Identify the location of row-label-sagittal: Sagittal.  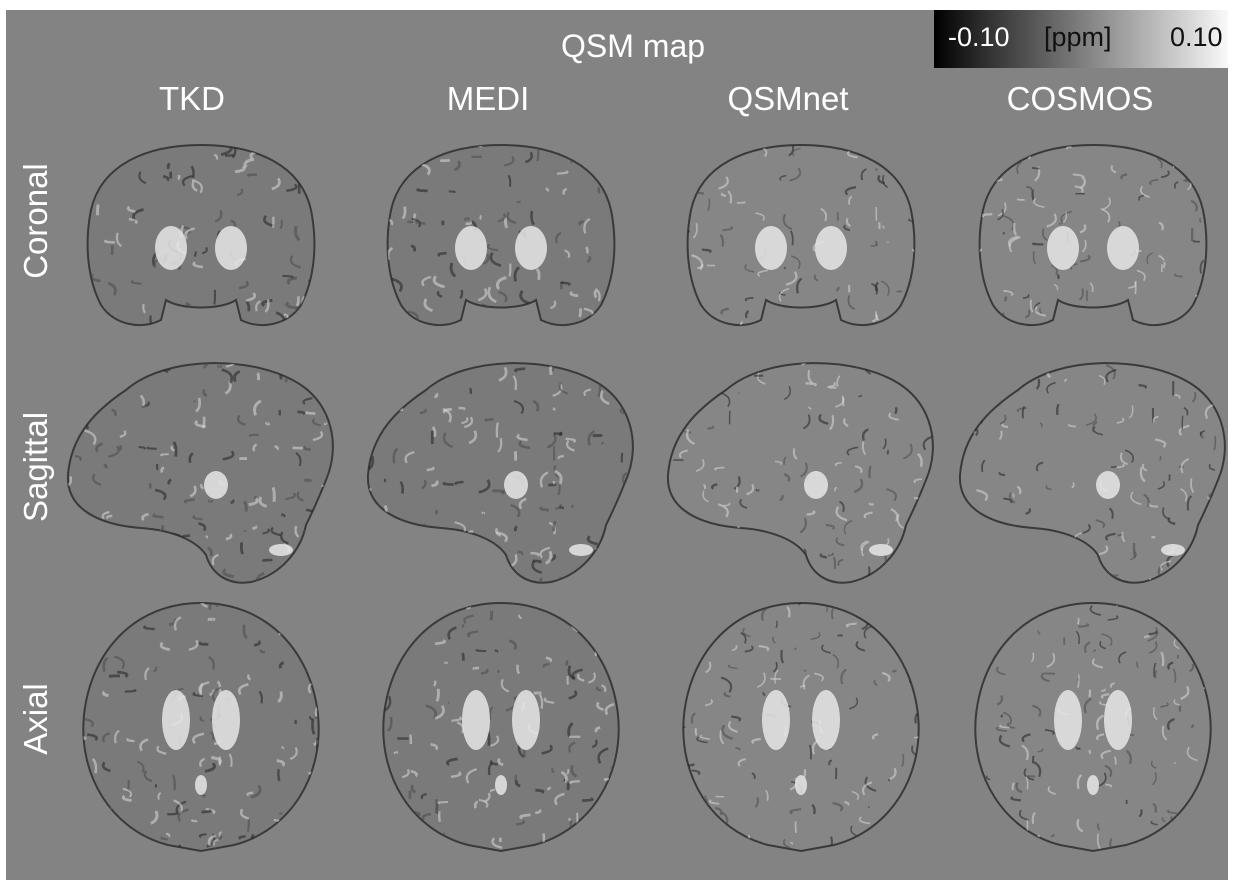
(35, 467).